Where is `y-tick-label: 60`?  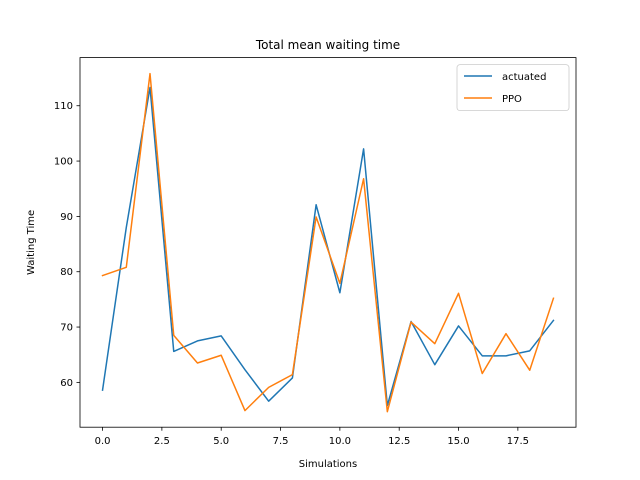 y-tick-label: 60 is located at coordinates (66, 383).